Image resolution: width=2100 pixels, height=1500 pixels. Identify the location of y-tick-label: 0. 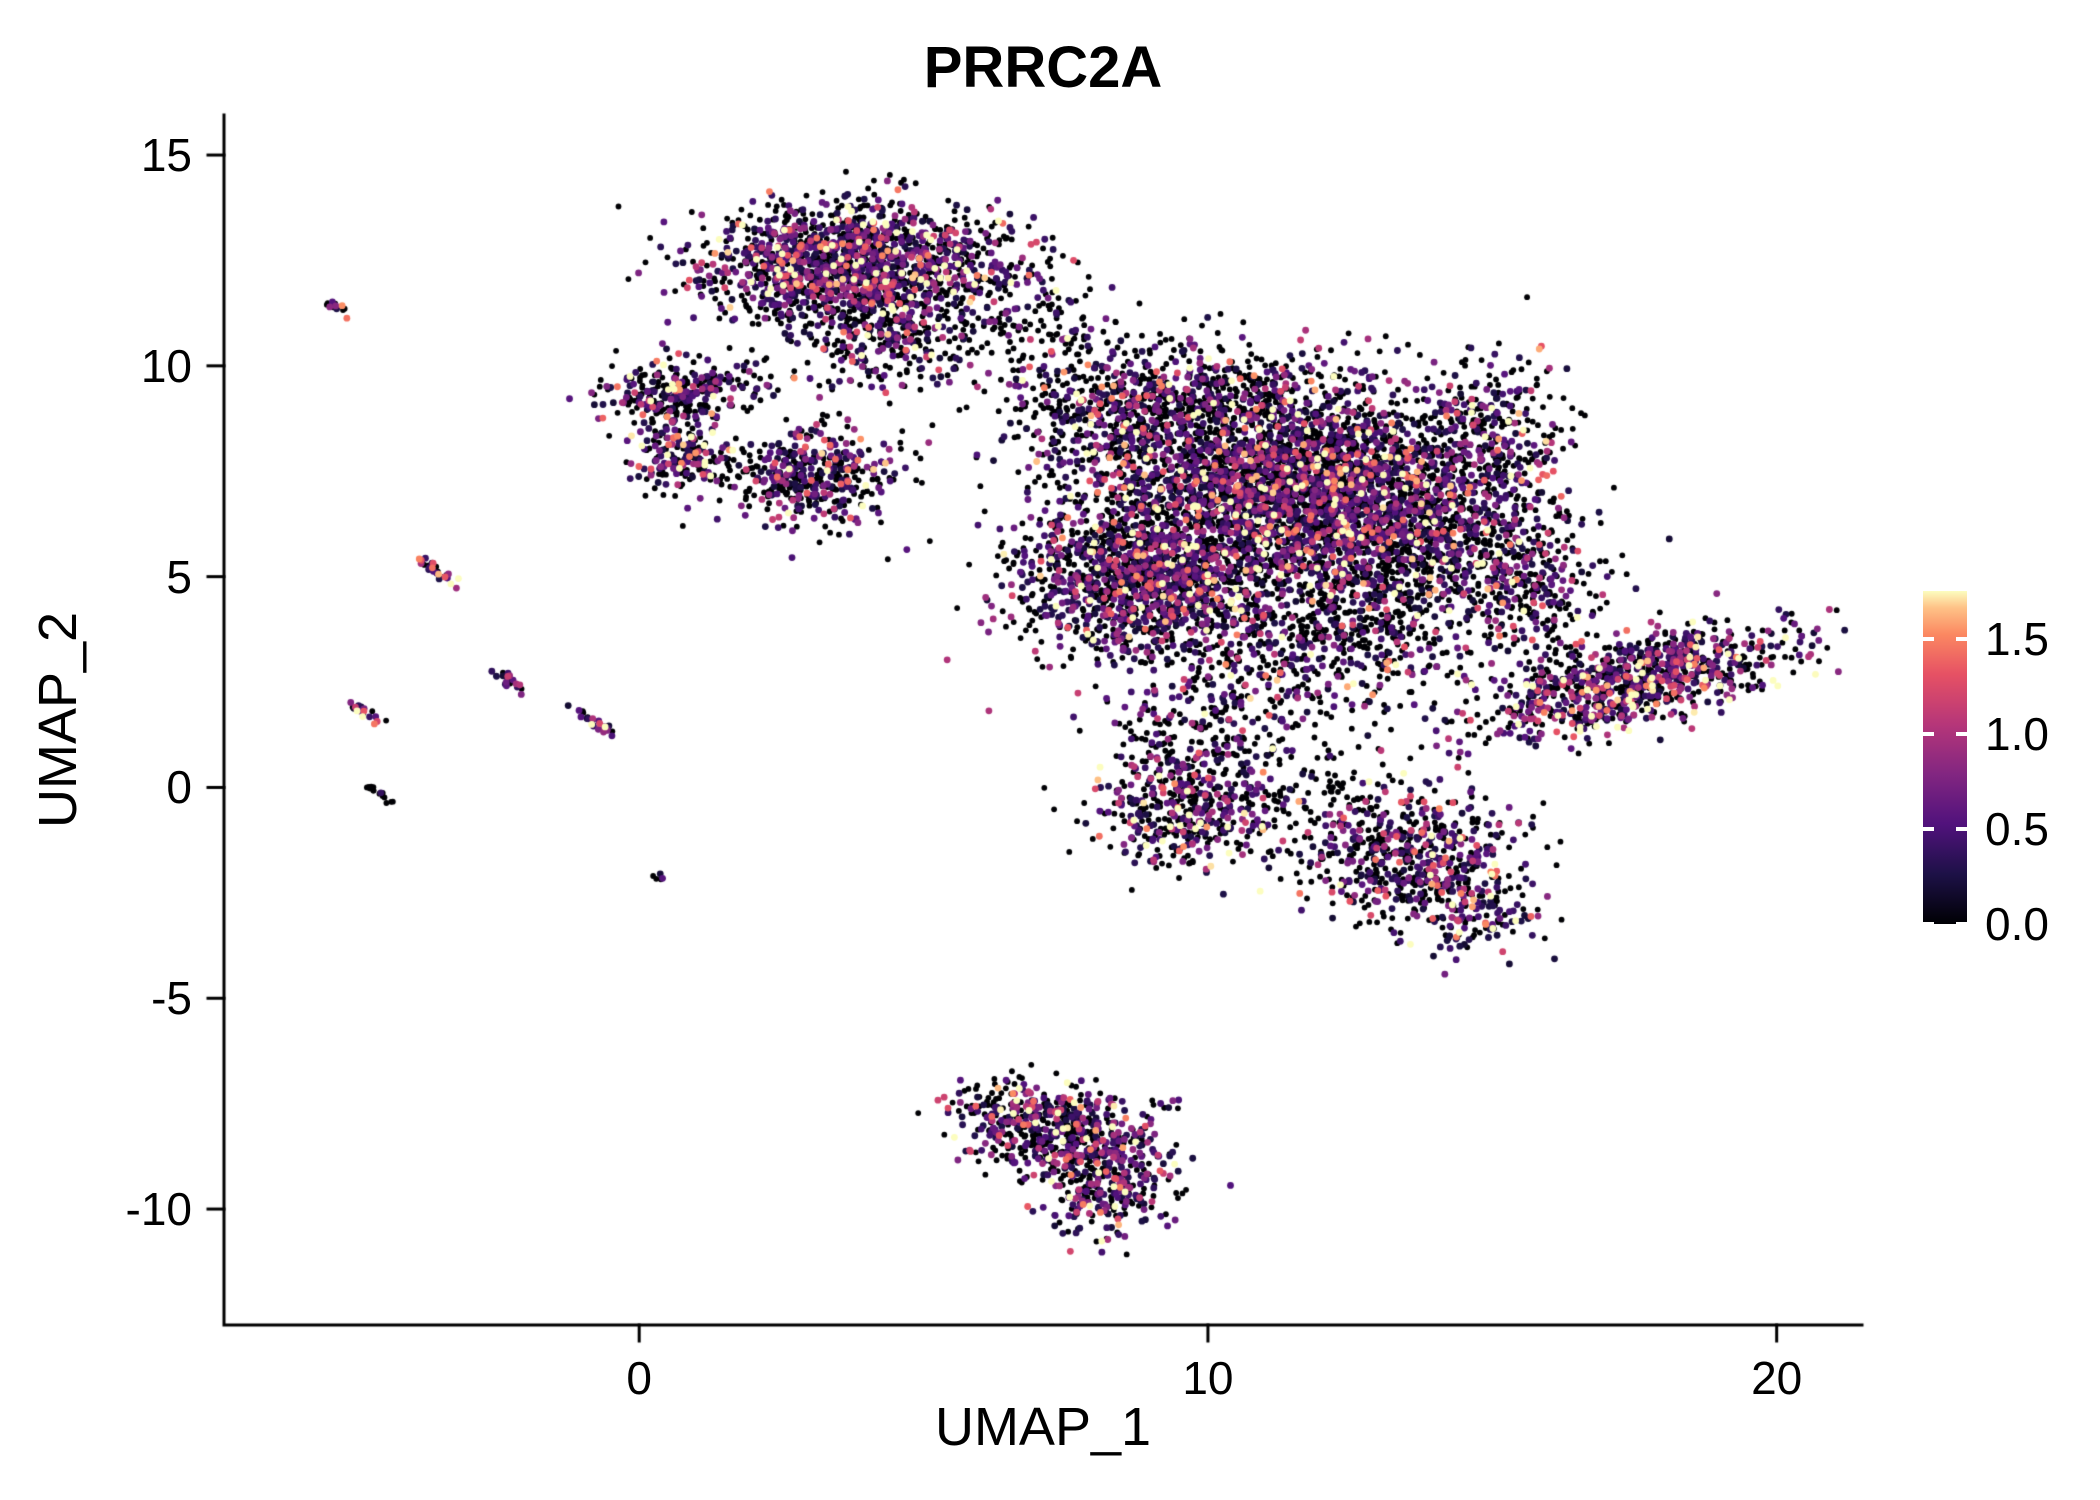
(179, 787).